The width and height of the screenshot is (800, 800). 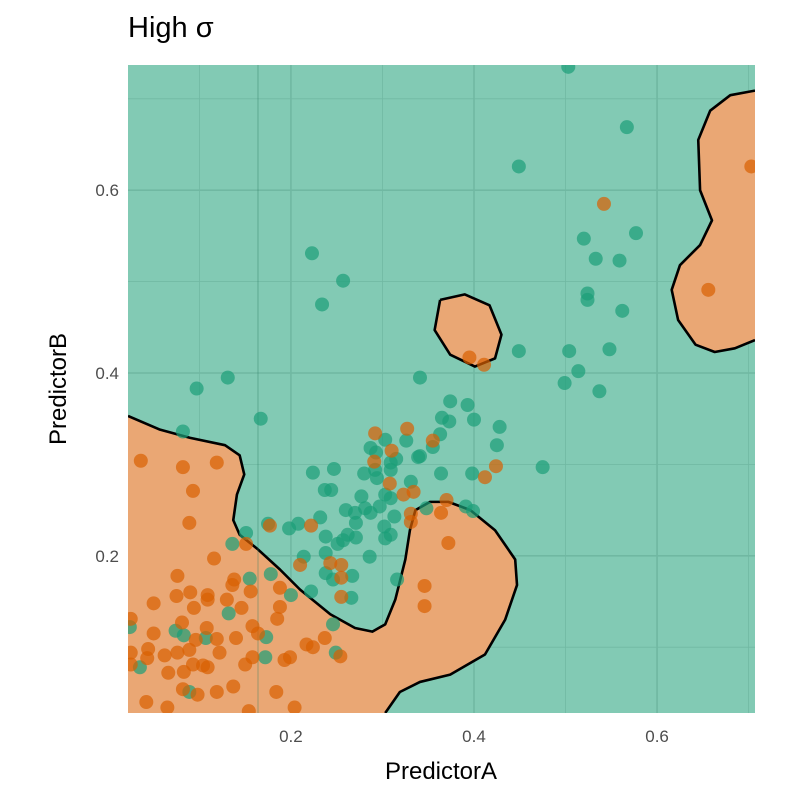 I want to click on y-tick-label: 0.4, so click(x=107, y=373).